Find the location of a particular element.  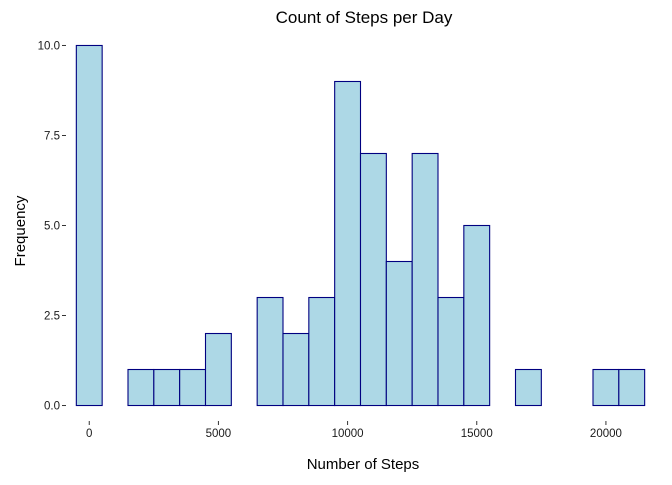

x-axis: 0 5000 10000 15000 20000 is located at coordinates (354, 430).